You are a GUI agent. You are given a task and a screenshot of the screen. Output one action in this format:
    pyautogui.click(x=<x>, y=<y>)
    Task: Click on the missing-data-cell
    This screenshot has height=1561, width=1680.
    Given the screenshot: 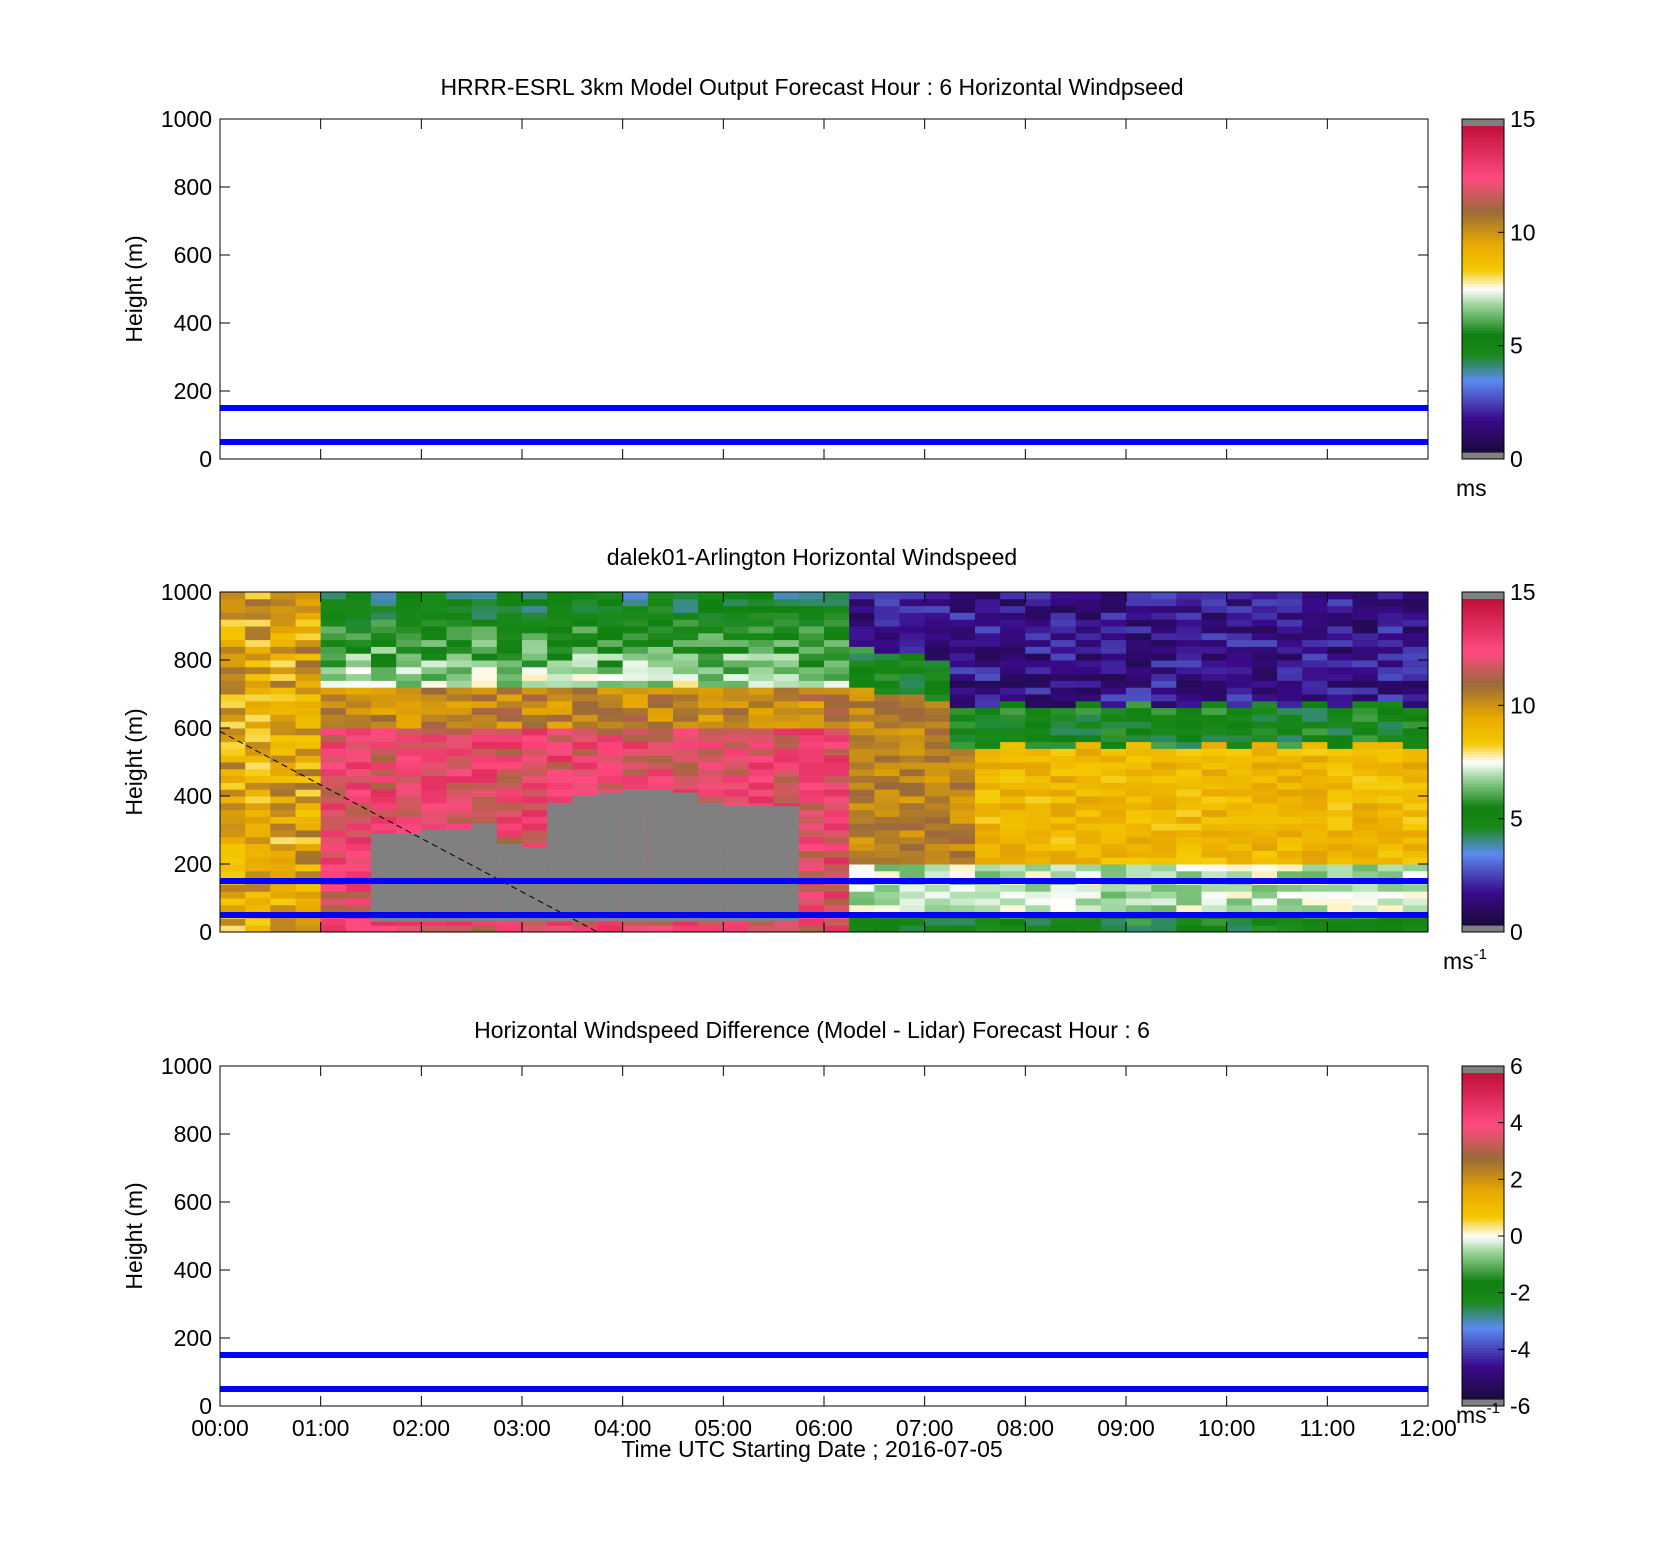 What is the action you would take?
    pyautogui.click(x=384, y=877)
    